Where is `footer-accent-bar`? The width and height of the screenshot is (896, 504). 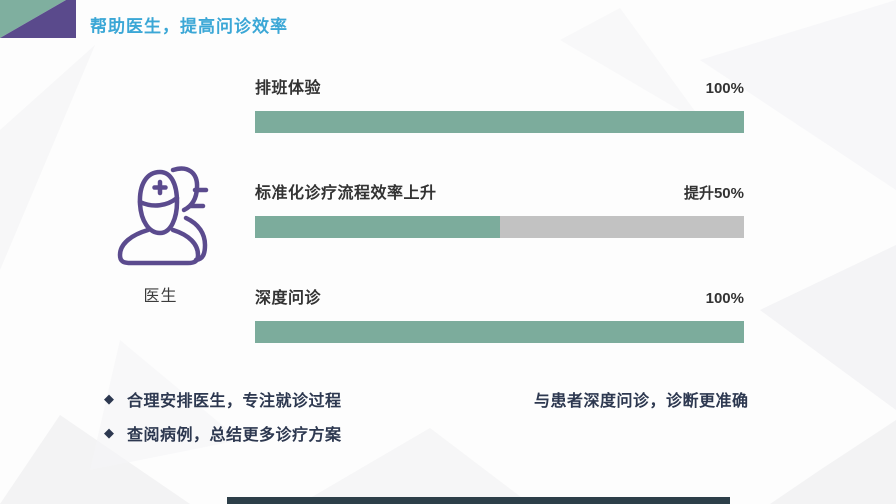
footer-accent-bar is located at coordinates (478, 500).